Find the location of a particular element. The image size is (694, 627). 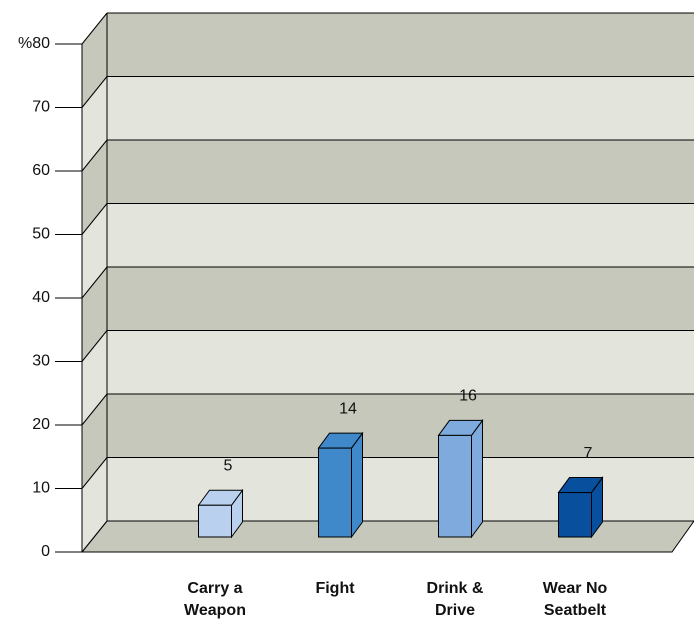

value-label: 14 is located at coordinates (348, 408).